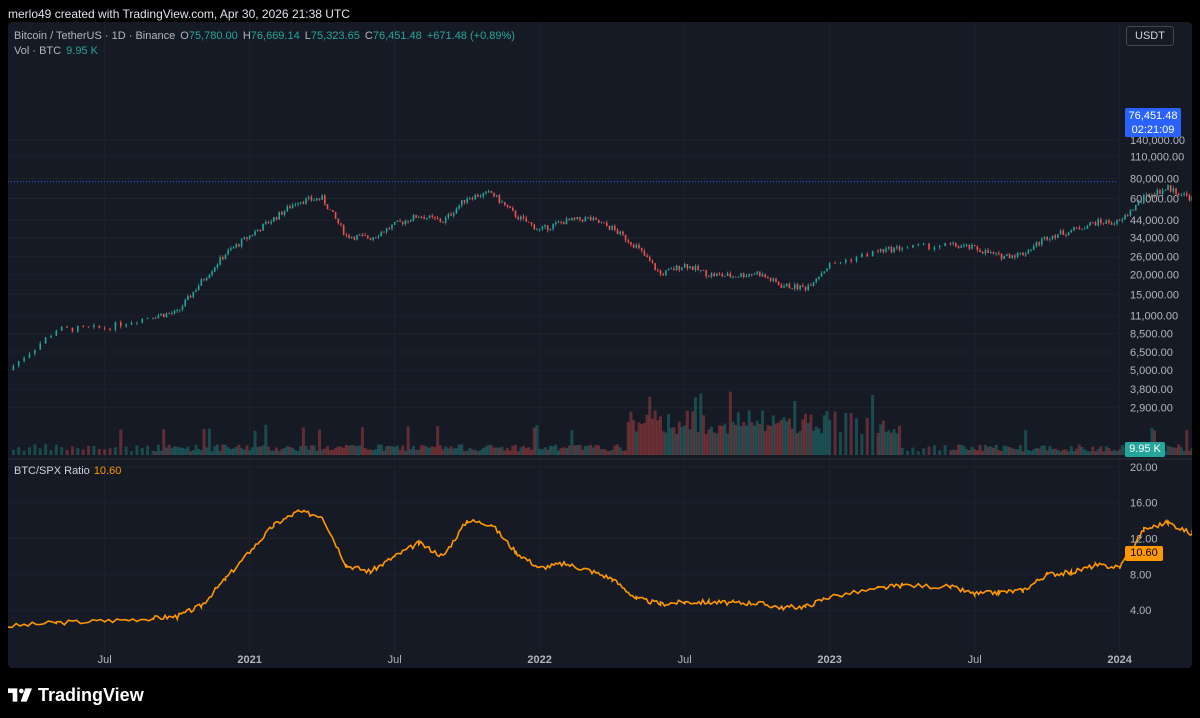 The width and height of the screenshot is (1200, 718). I want to click on brand-name: TradingView, so click(91, 695).